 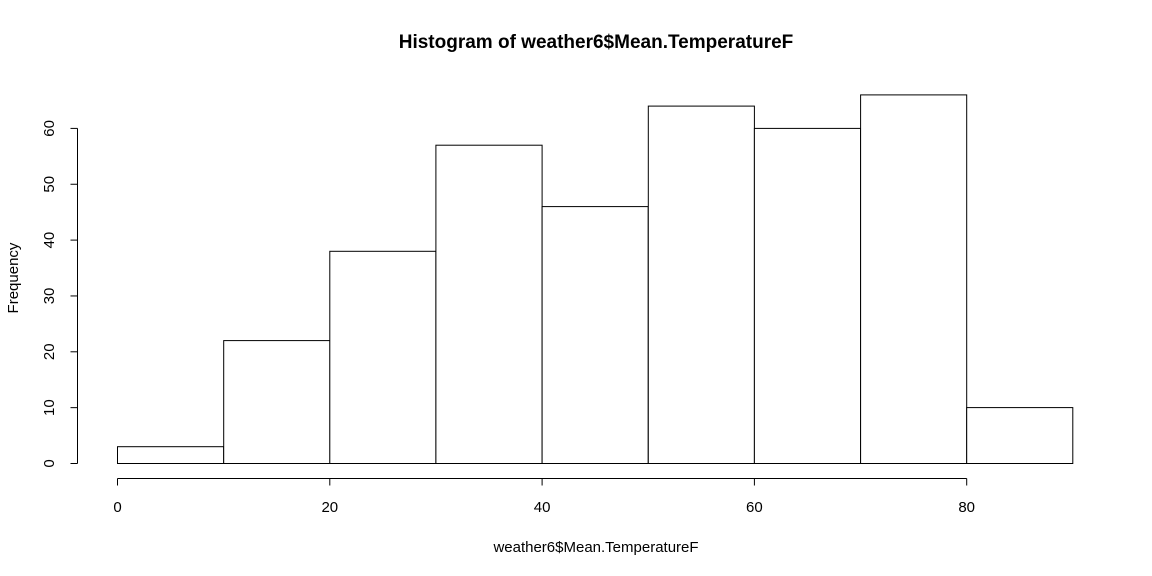 I want to click on x-tick-label-2: 40, so click(x=542, y=507).